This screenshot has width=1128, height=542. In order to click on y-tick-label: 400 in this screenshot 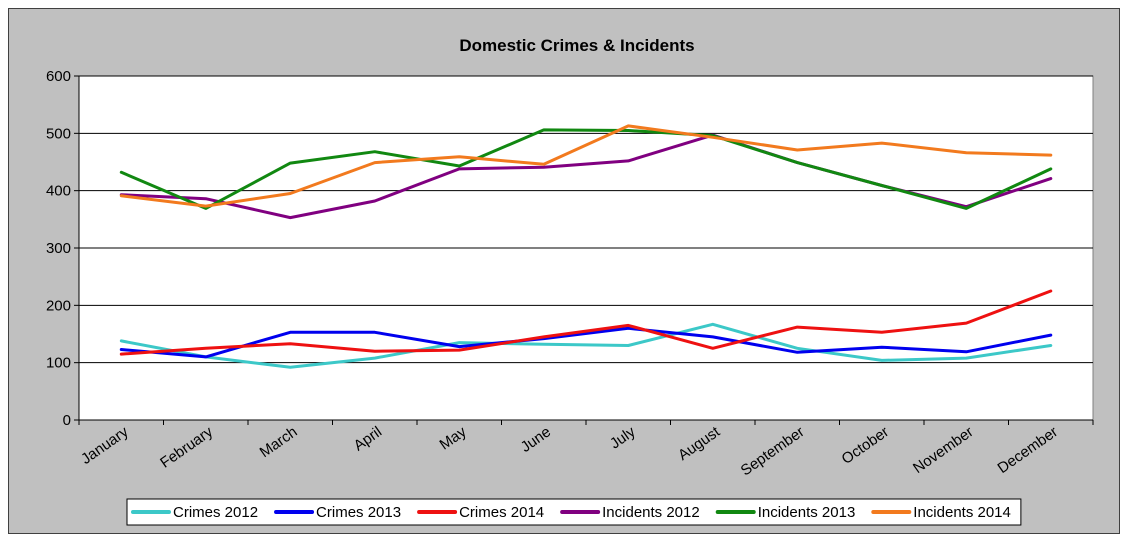, I will do `click(58, 191)`.